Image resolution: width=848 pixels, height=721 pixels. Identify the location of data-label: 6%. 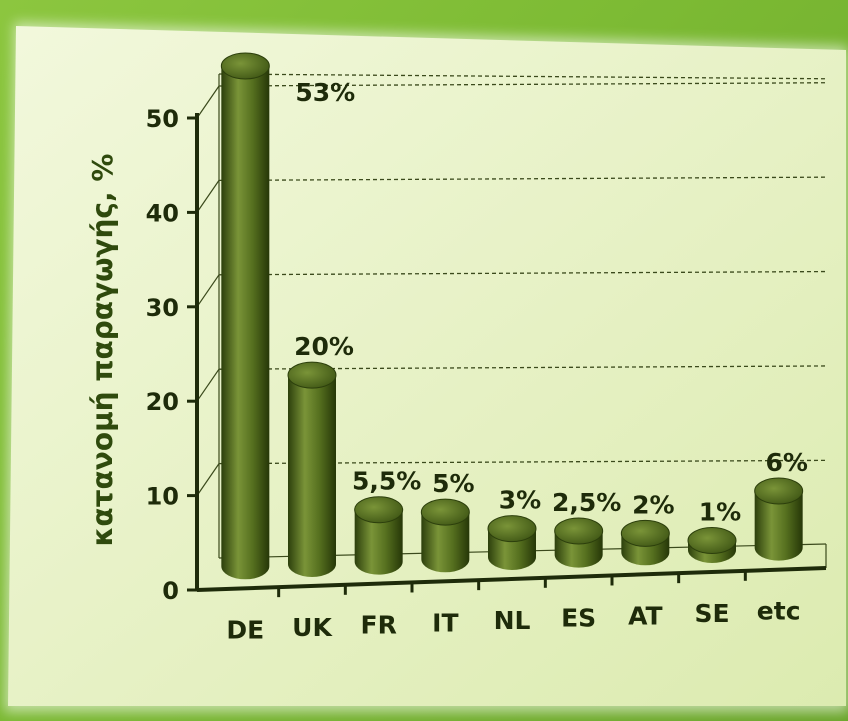
(786, 462).